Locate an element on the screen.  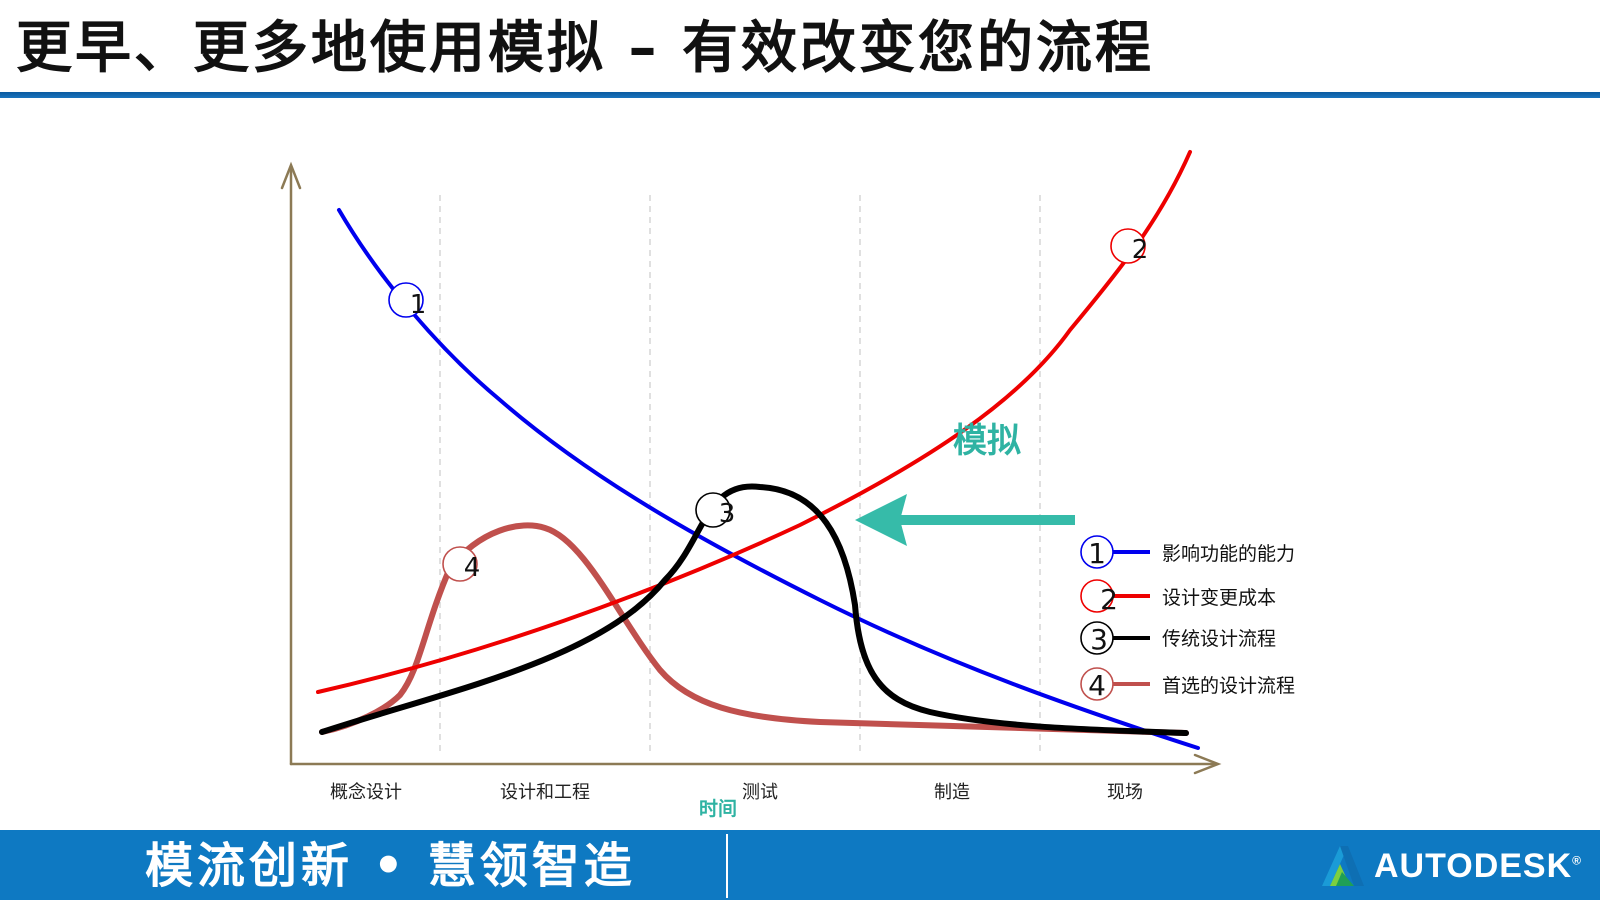
title-underline is located at coordinates (800, 95).